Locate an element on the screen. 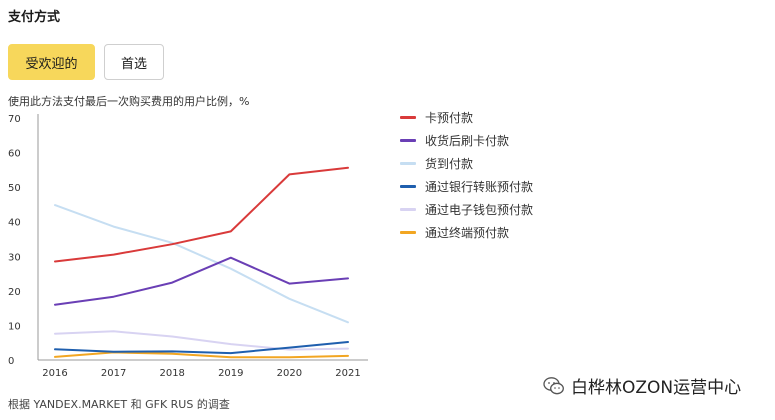  tab-preferred: 首选 is located at coordinates (134, 62).